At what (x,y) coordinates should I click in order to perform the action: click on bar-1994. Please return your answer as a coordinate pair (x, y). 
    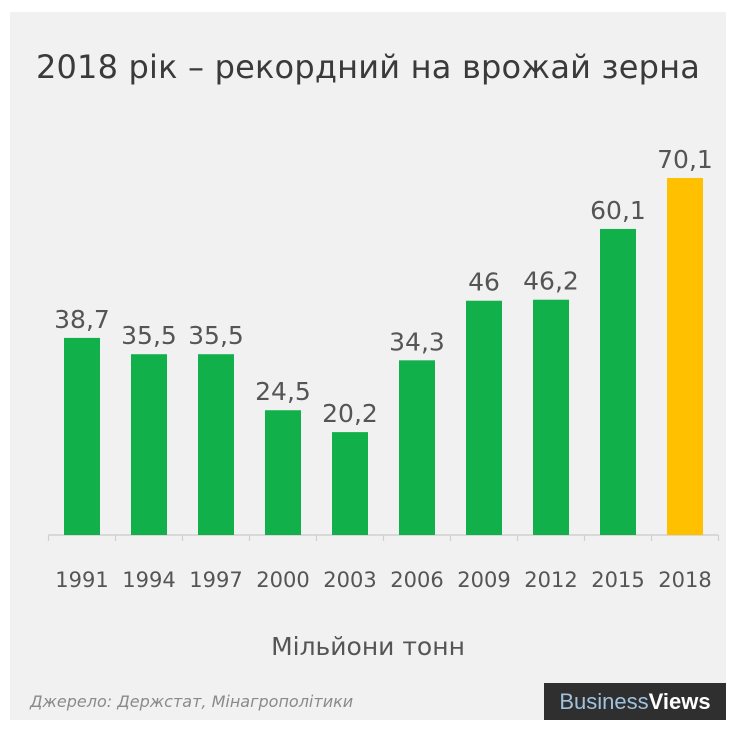
    Looking at the image, I should click on (149, 444).